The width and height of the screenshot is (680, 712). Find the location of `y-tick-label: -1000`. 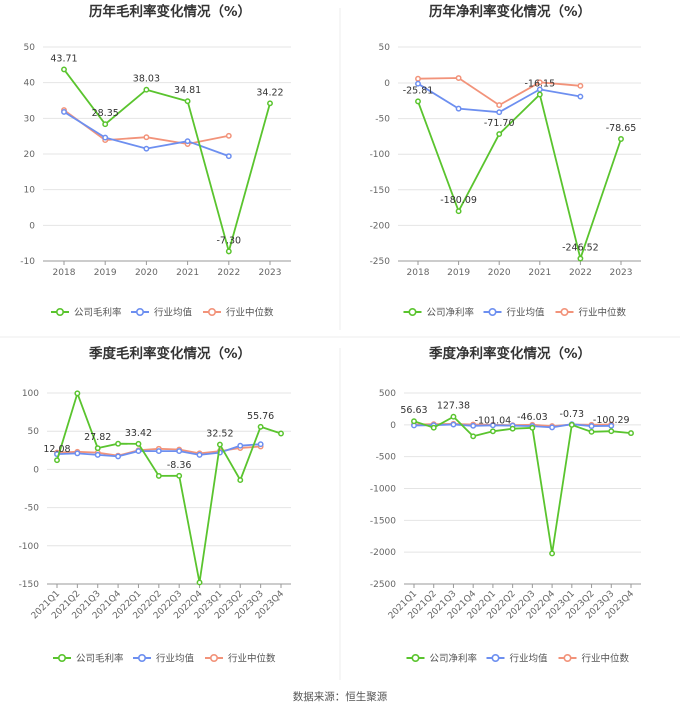

y-tick-label: -1000 is located at coordinates (383, 490).